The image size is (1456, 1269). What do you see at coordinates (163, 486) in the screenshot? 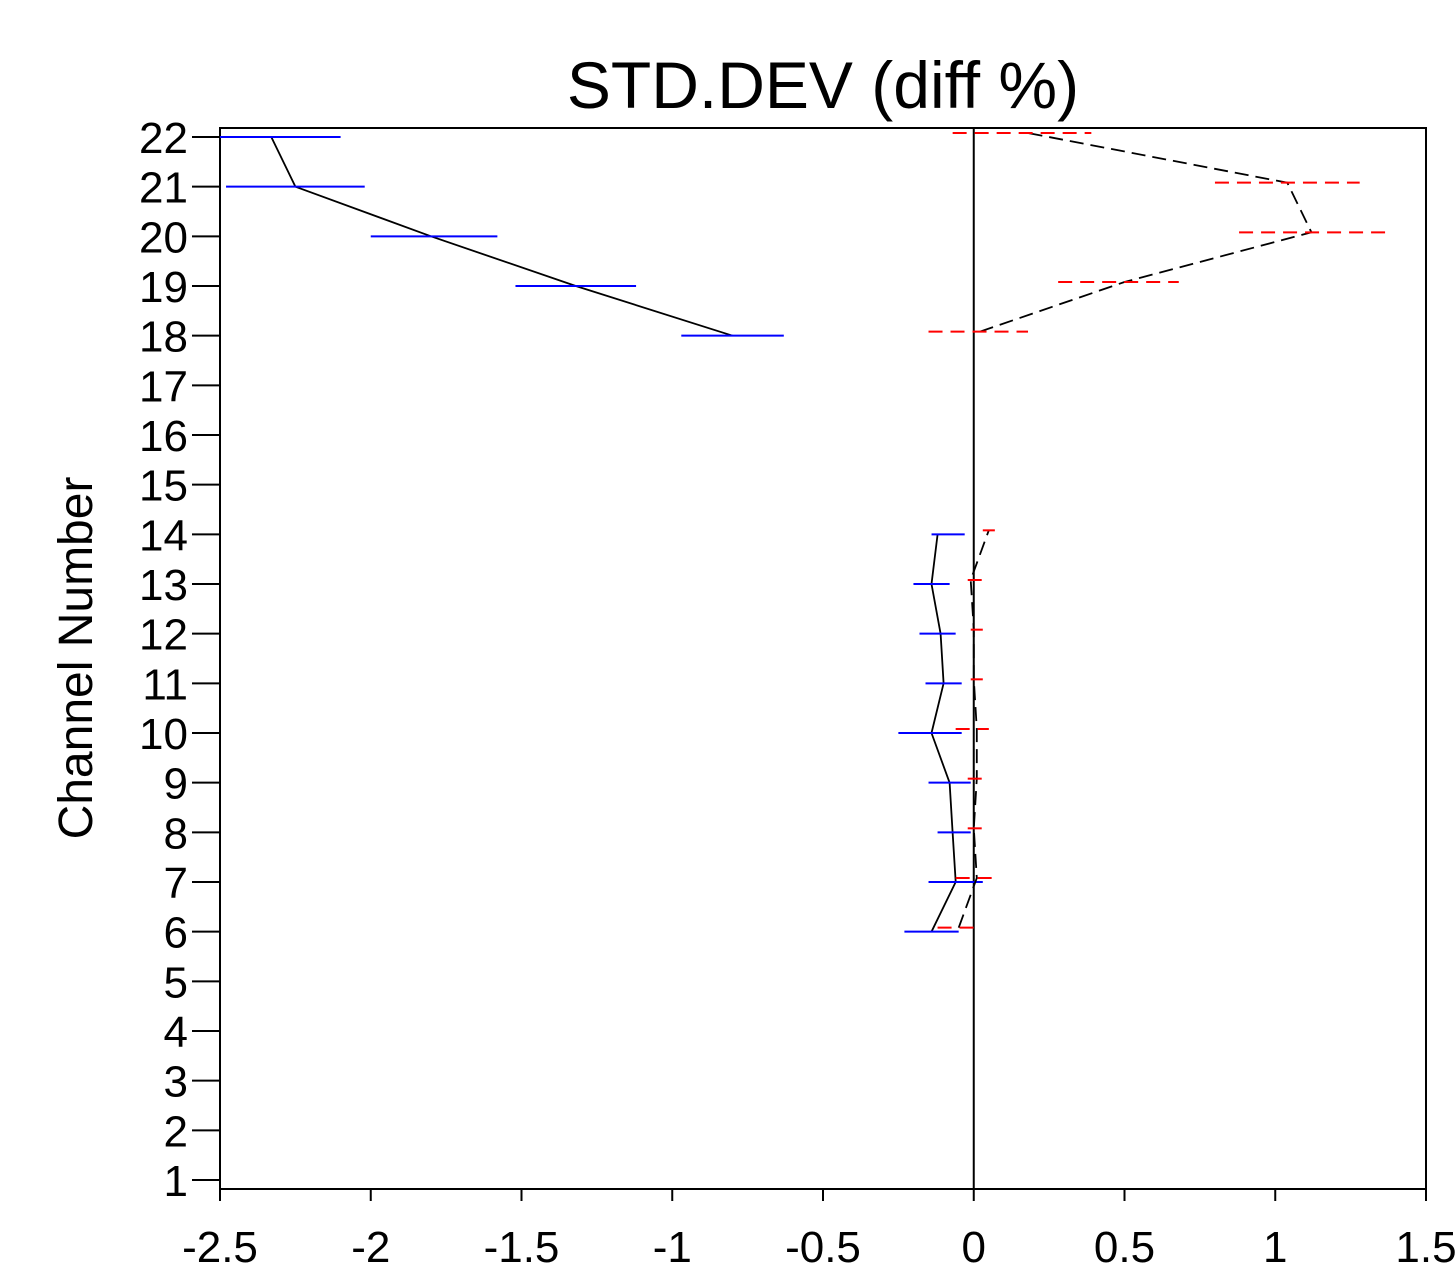
I see `y-tick-label: 15` at bounding box center [163, 486].